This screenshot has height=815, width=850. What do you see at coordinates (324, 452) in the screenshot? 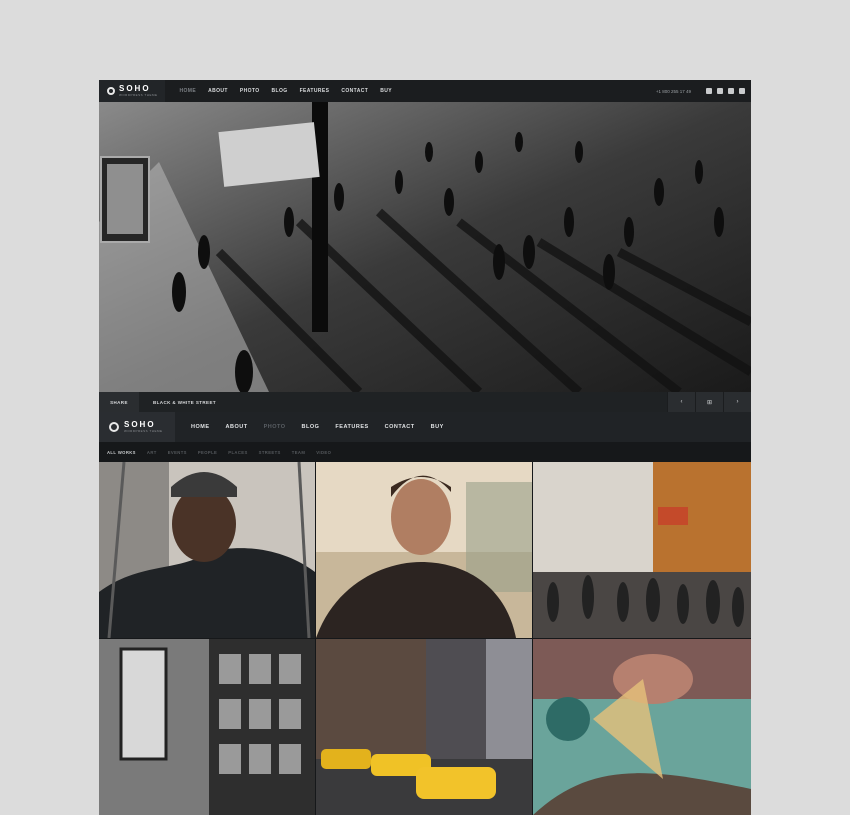
I see `filter-video: VIDEO` at bounding box center [324, 452].